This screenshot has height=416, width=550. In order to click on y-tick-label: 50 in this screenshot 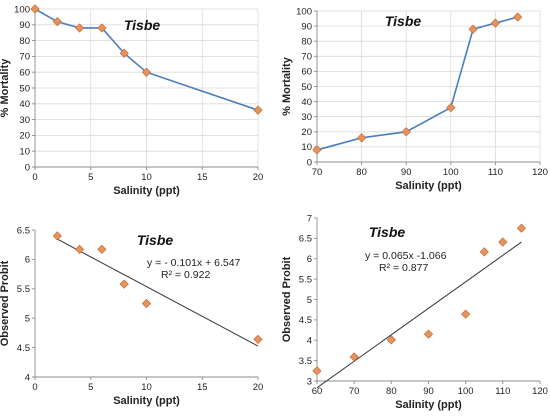, I will do `click(306, 87)`.